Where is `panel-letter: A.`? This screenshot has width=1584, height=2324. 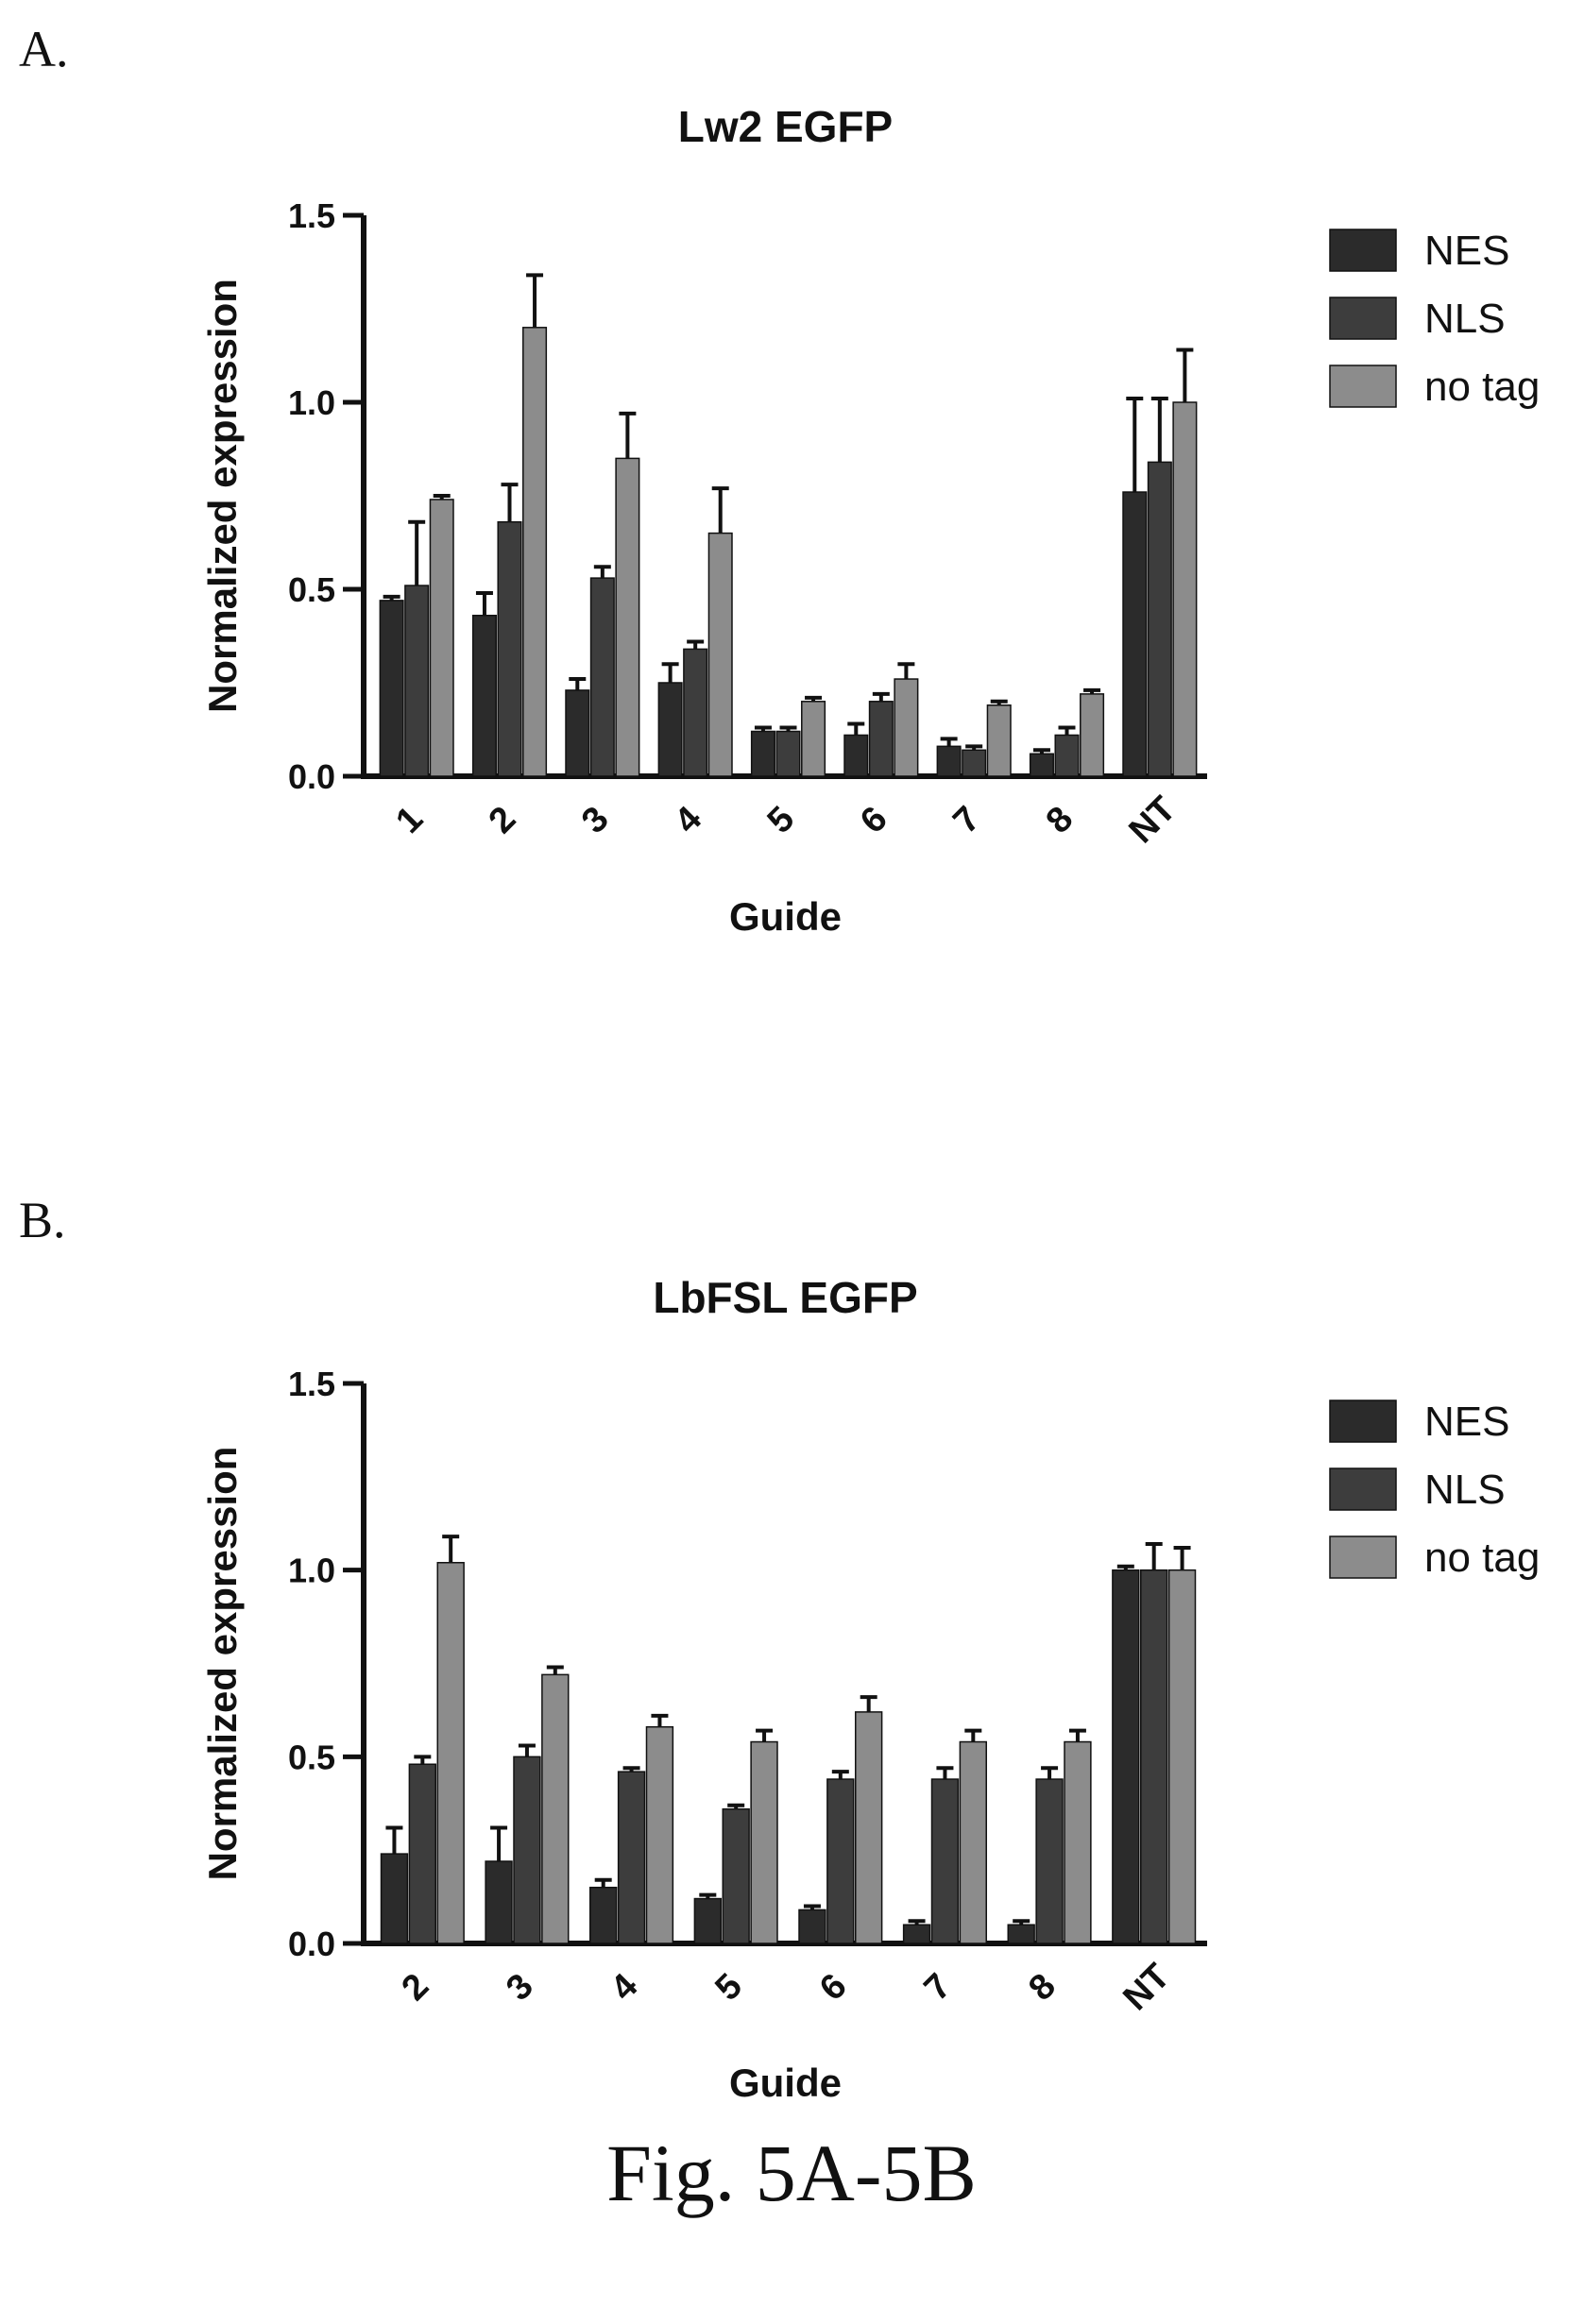
panel-letter: A. is located at coordinates (44, 49).